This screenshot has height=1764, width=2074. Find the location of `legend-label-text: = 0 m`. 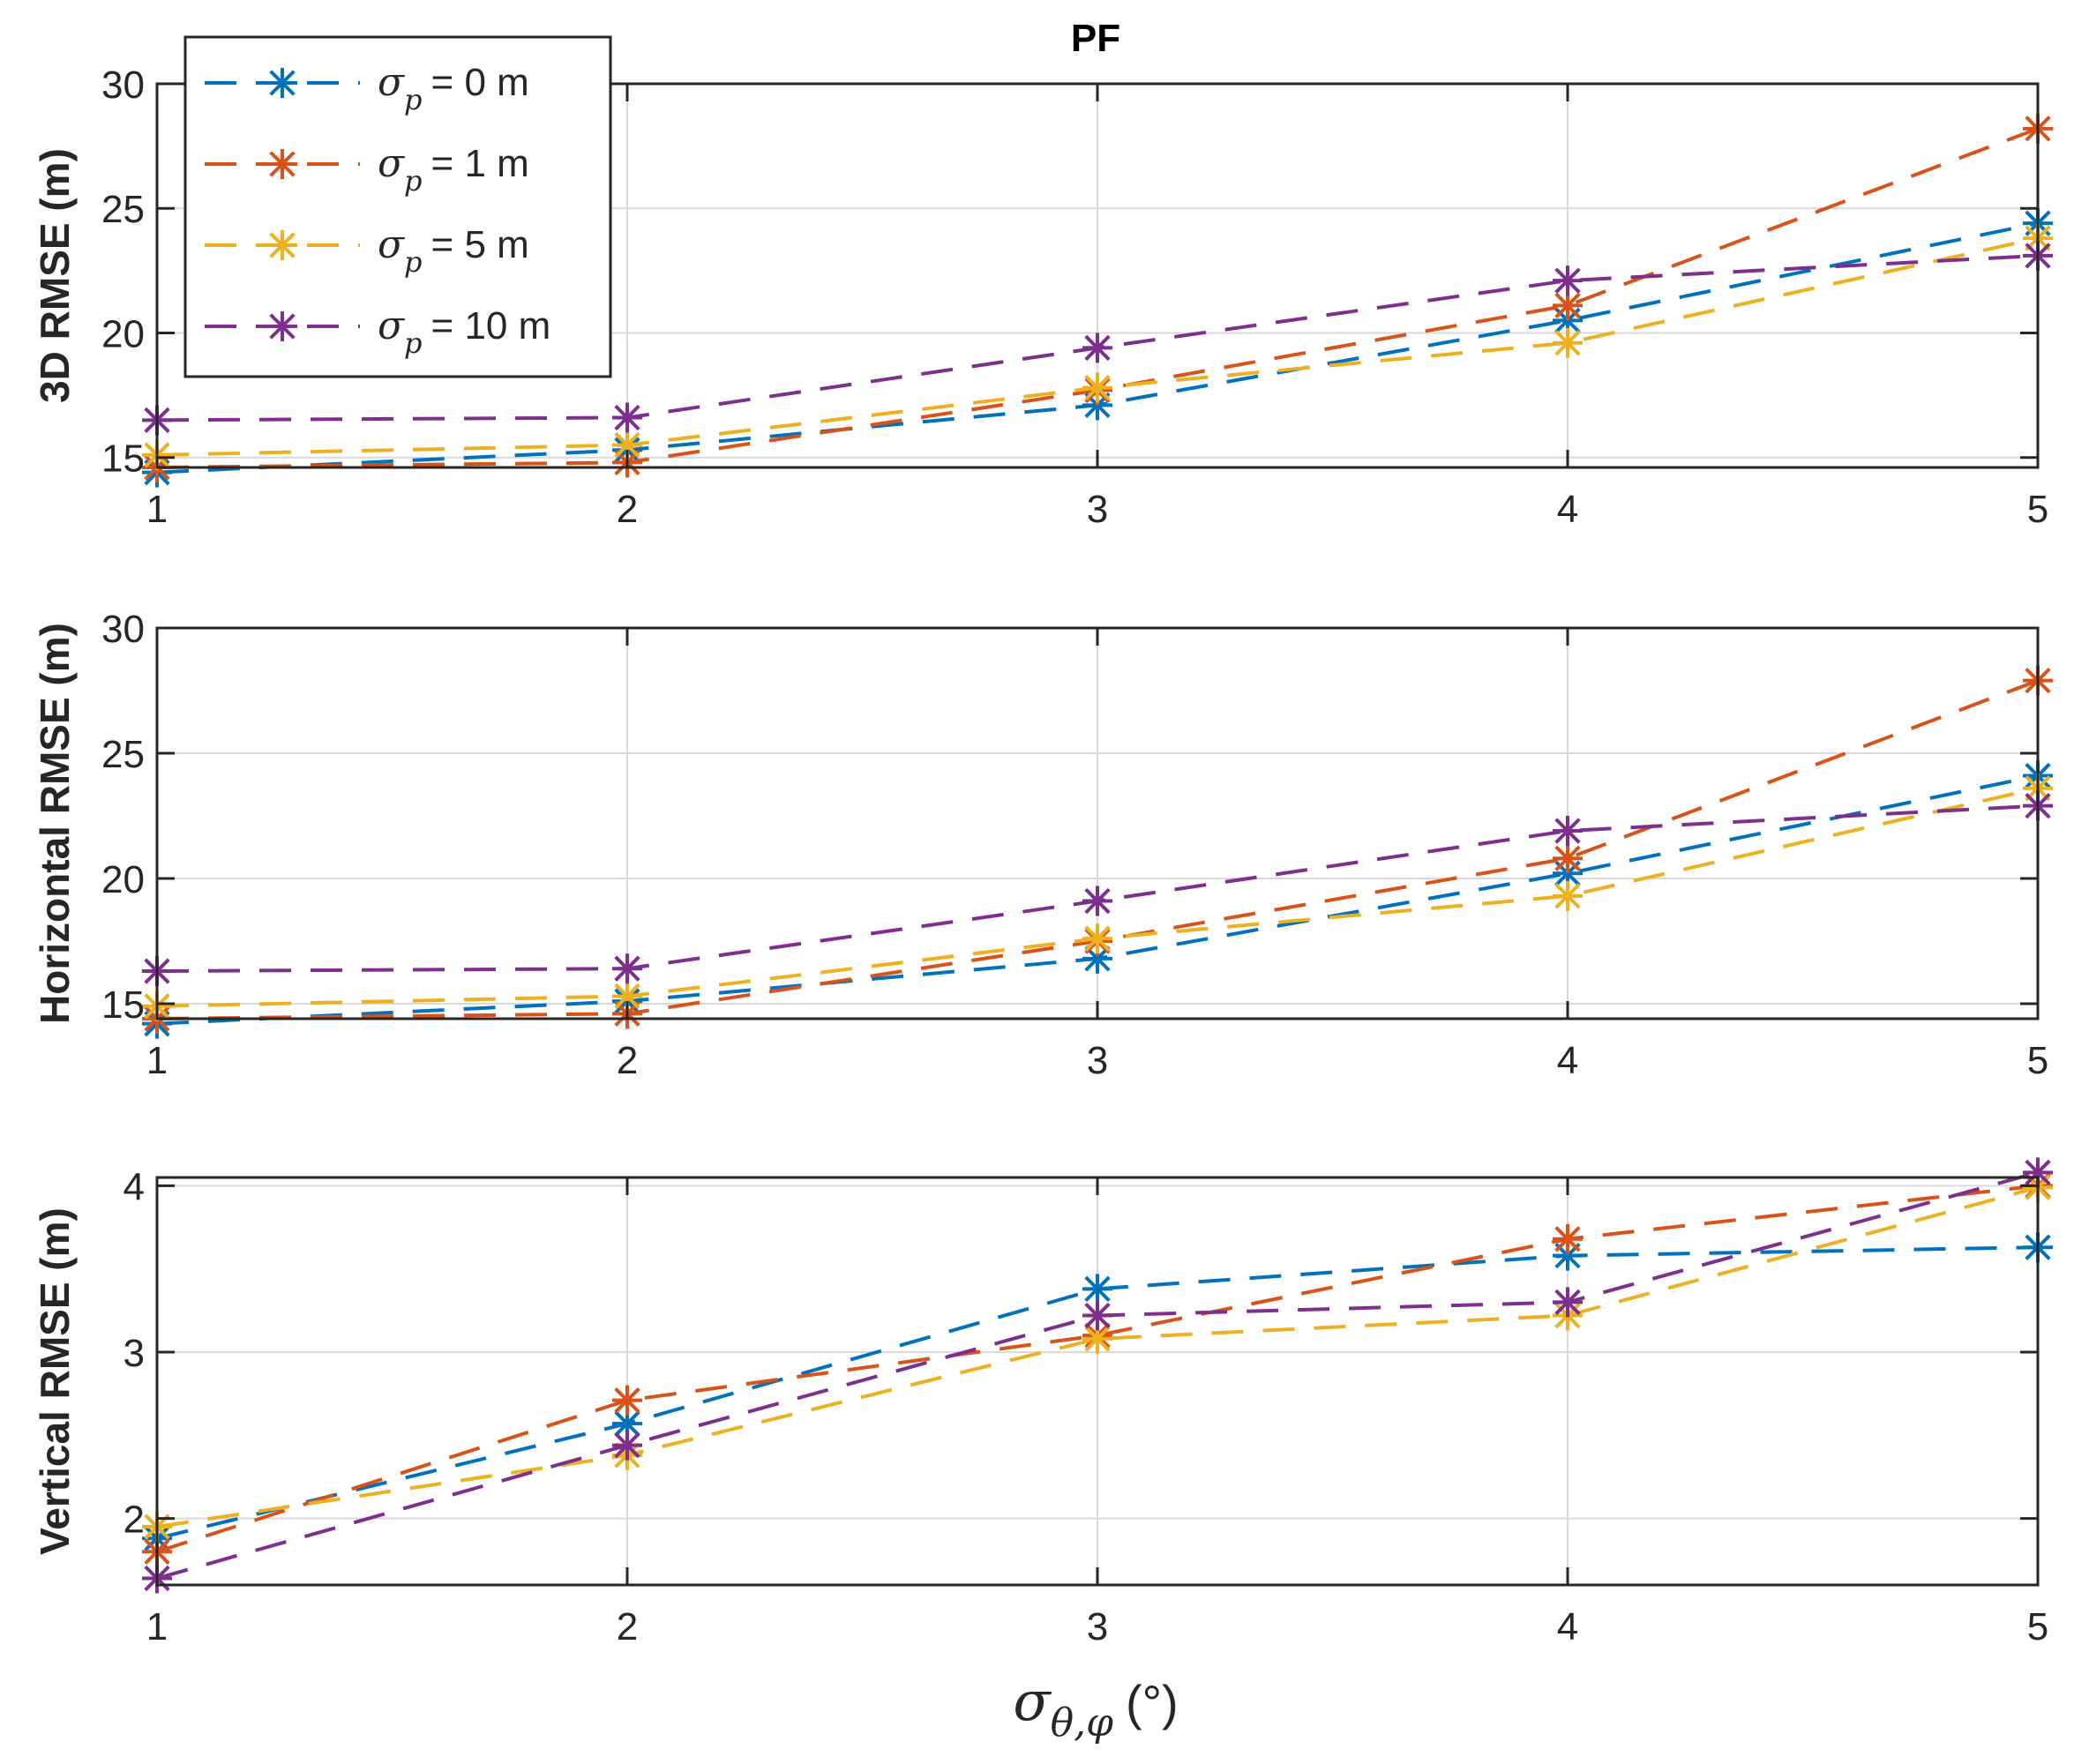

legend-label-text: = 0 m is located at coordinates (480, 82).